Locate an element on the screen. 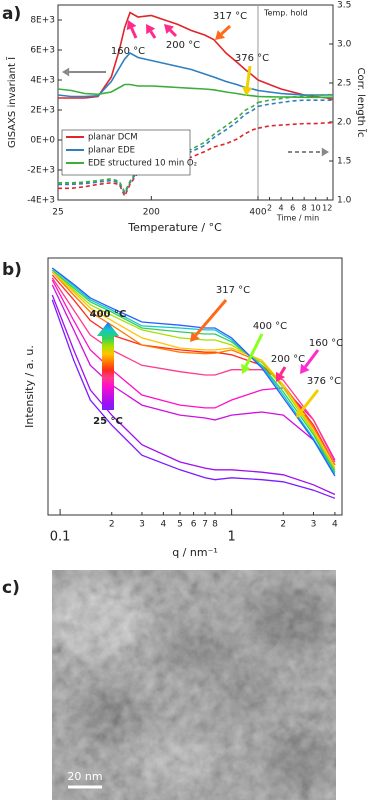  x-axis-label: q / nm⁻¹ is located at coordinates (195, 552).